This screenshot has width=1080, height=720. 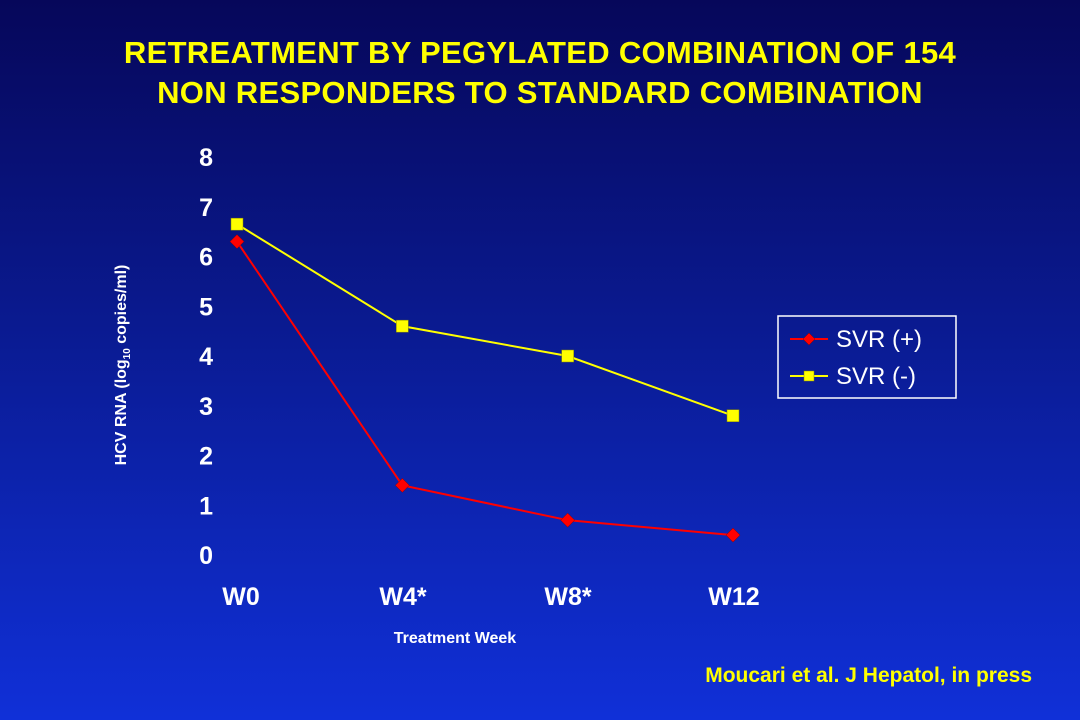 I want to click on legend-marker-svr-negative, so click(x=809, y=376).